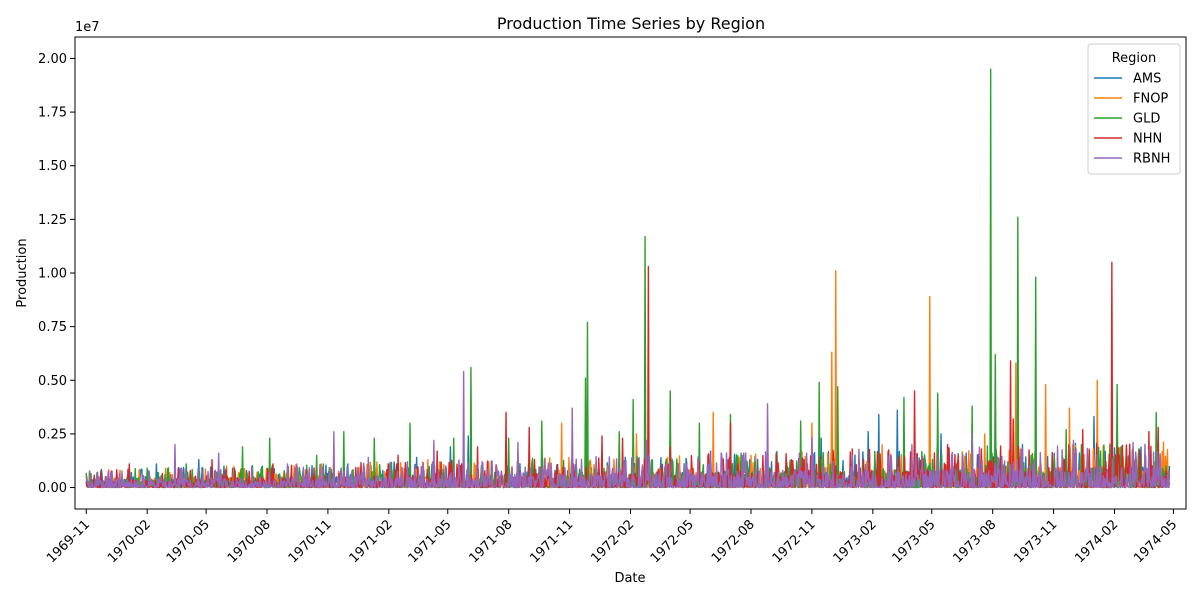 This screenshot has height=600, width=1200. Describe the element at coordinates (52, 113) in the screenshot. I see `y-tick-label: 1.75` at that location.